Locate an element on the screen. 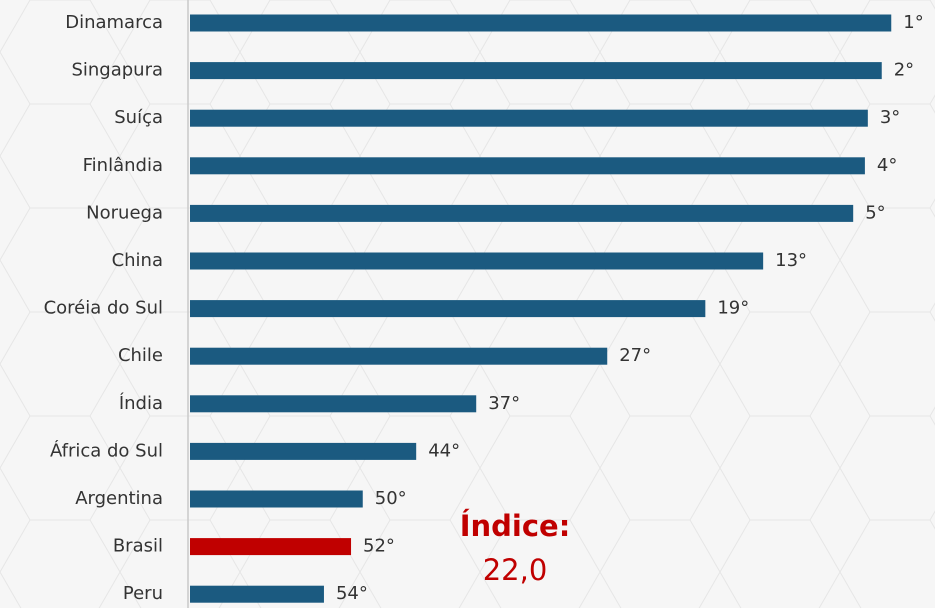 This screenshot has width=935, height=608. category-label: Dinamarca is located at coordinates (114, 22).